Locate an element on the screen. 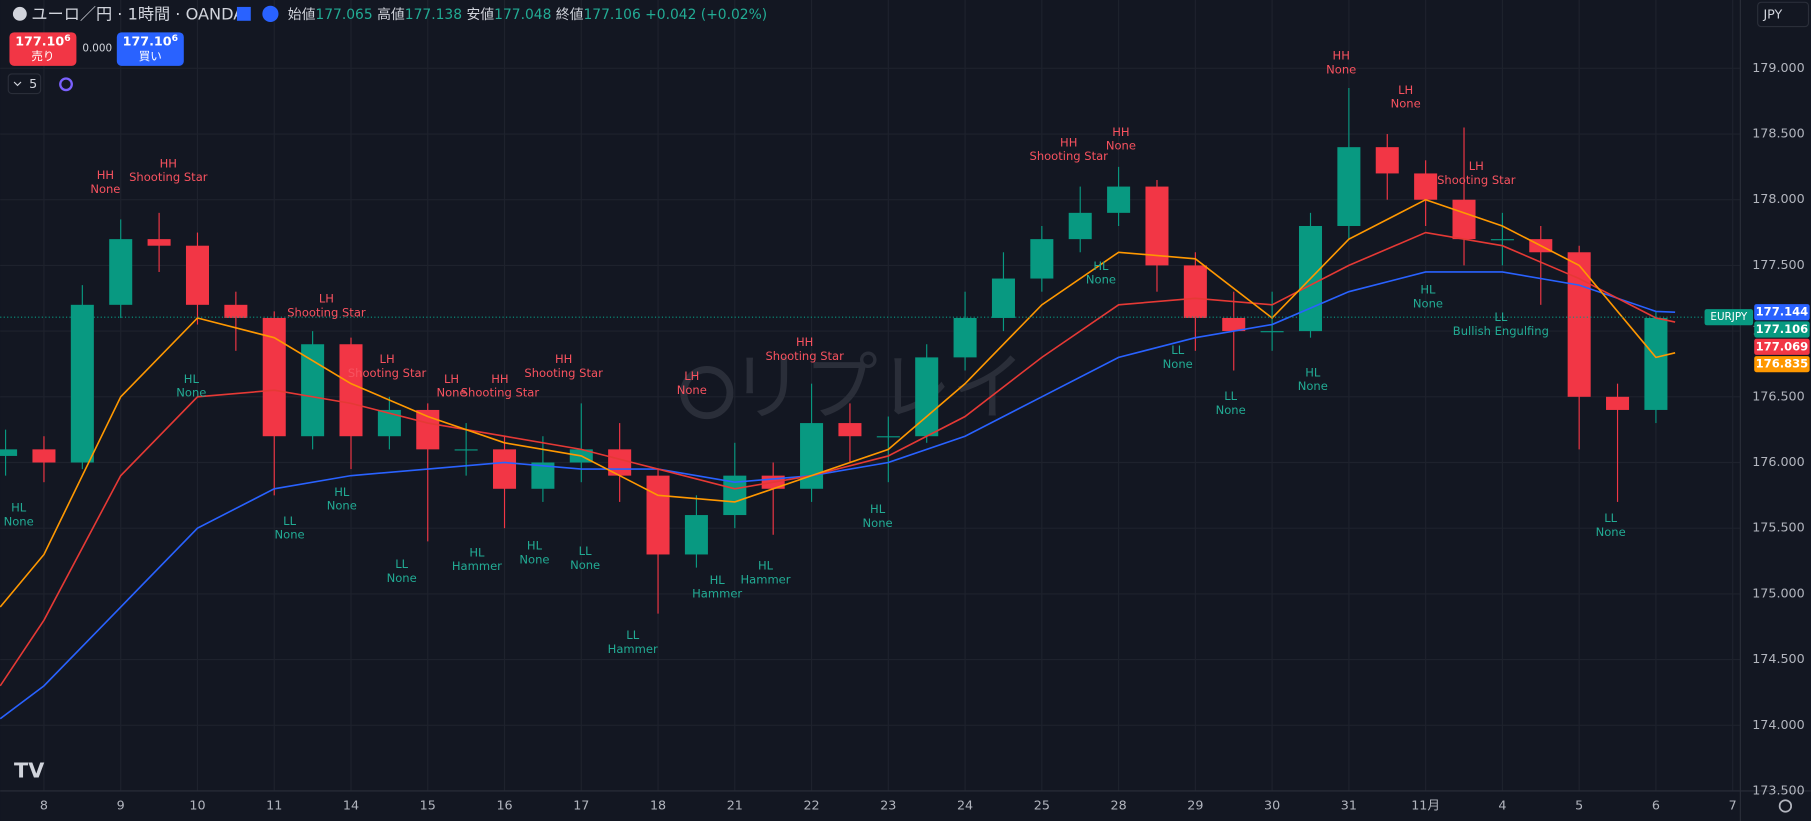 This screenshot has width=1811, height=821. replay-icon is located at coordinates (270, 13).